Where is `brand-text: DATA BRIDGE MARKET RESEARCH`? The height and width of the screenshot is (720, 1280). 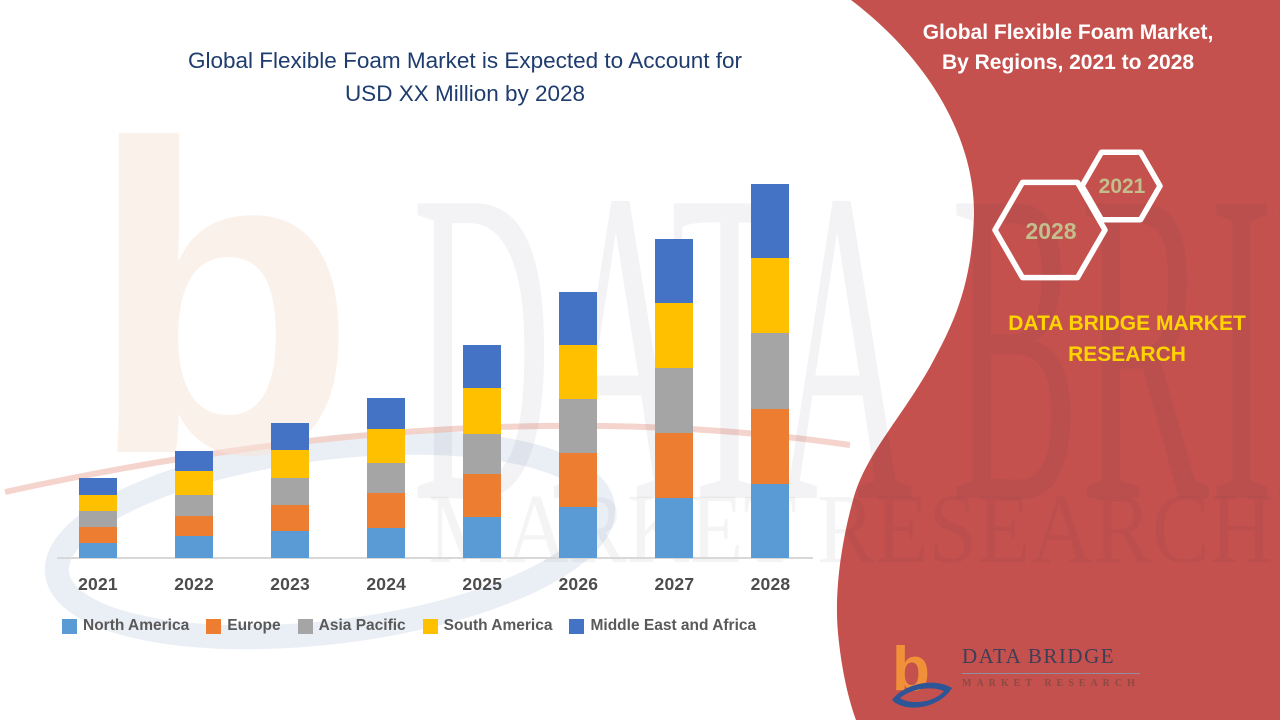
brand-text: DATA BRIDGE MARKET RESEARCH is located at coordinates (1123, 339).